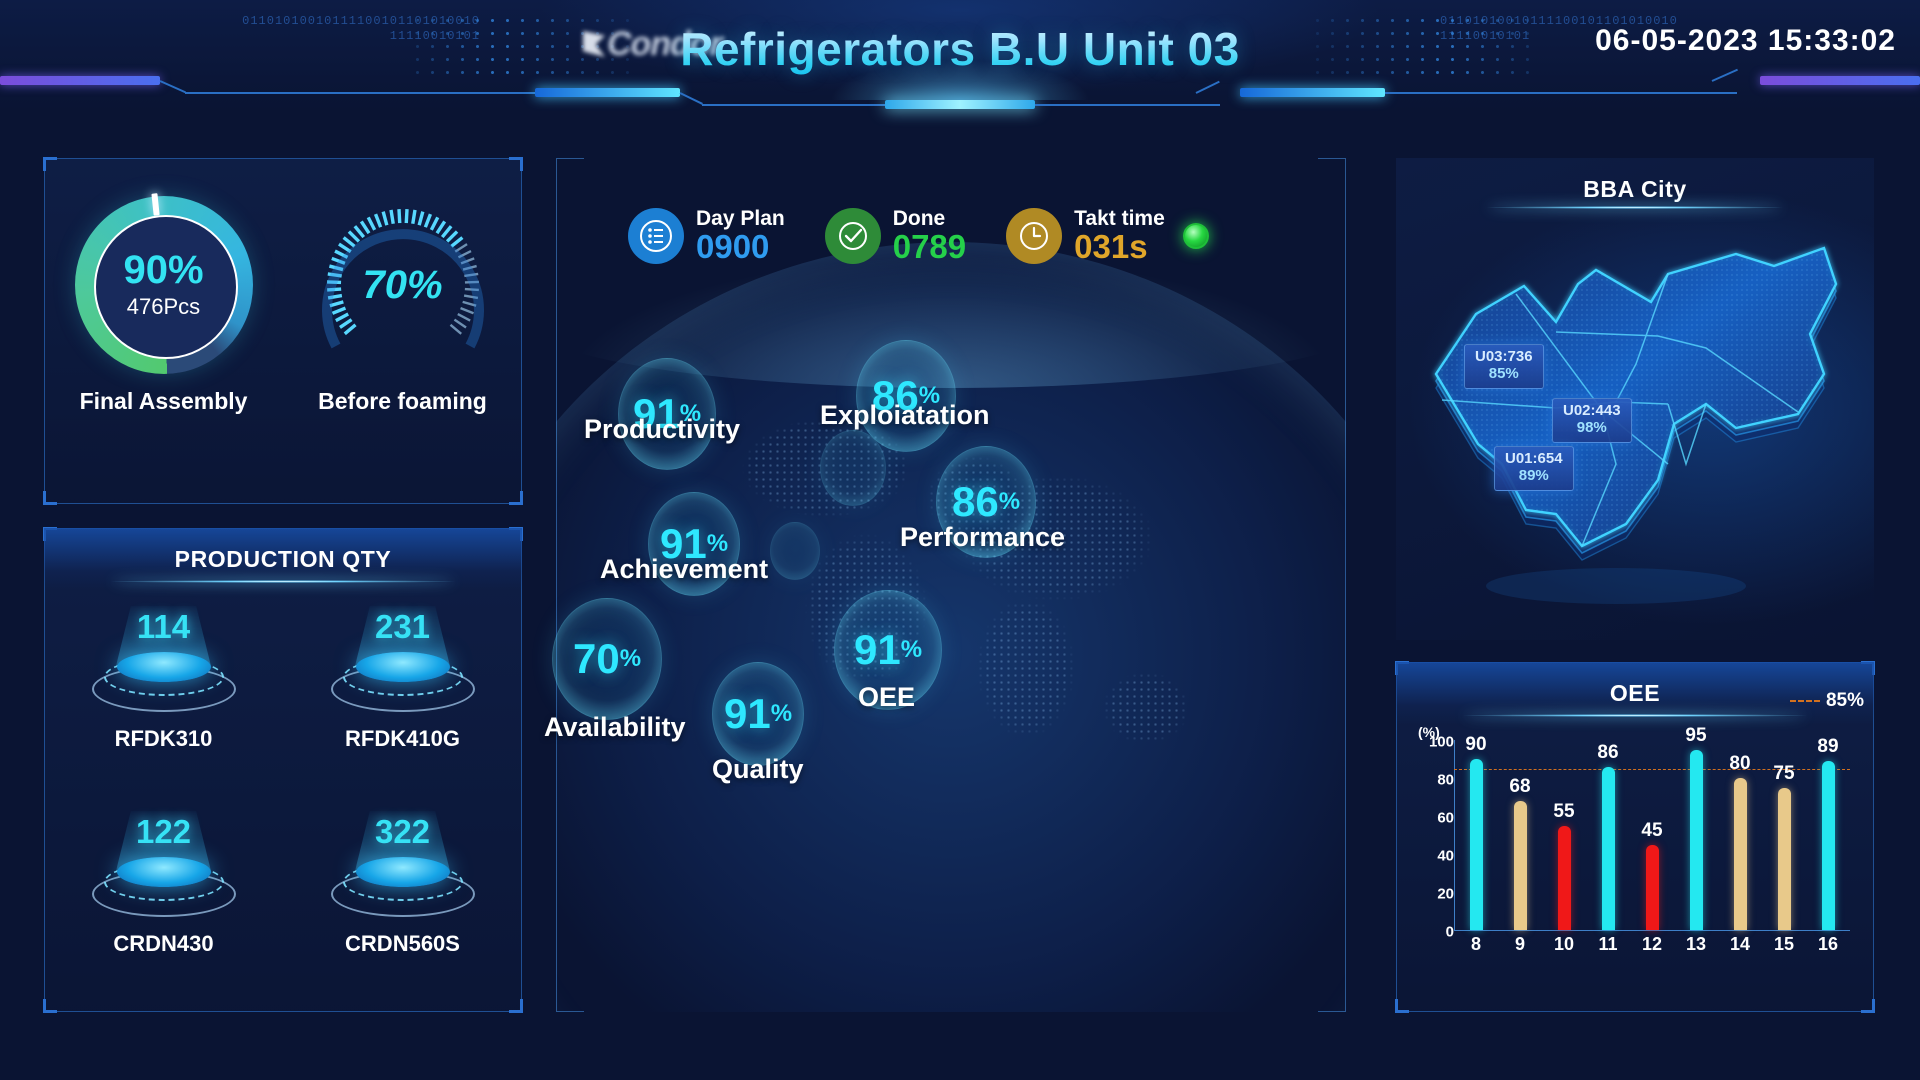 This screenshot has width=1920, height=1080. What do you see at coordinates (615, 727) in the screenshot?
I see `bubble-label-availability: Availability` at bounding box center [615, 727].